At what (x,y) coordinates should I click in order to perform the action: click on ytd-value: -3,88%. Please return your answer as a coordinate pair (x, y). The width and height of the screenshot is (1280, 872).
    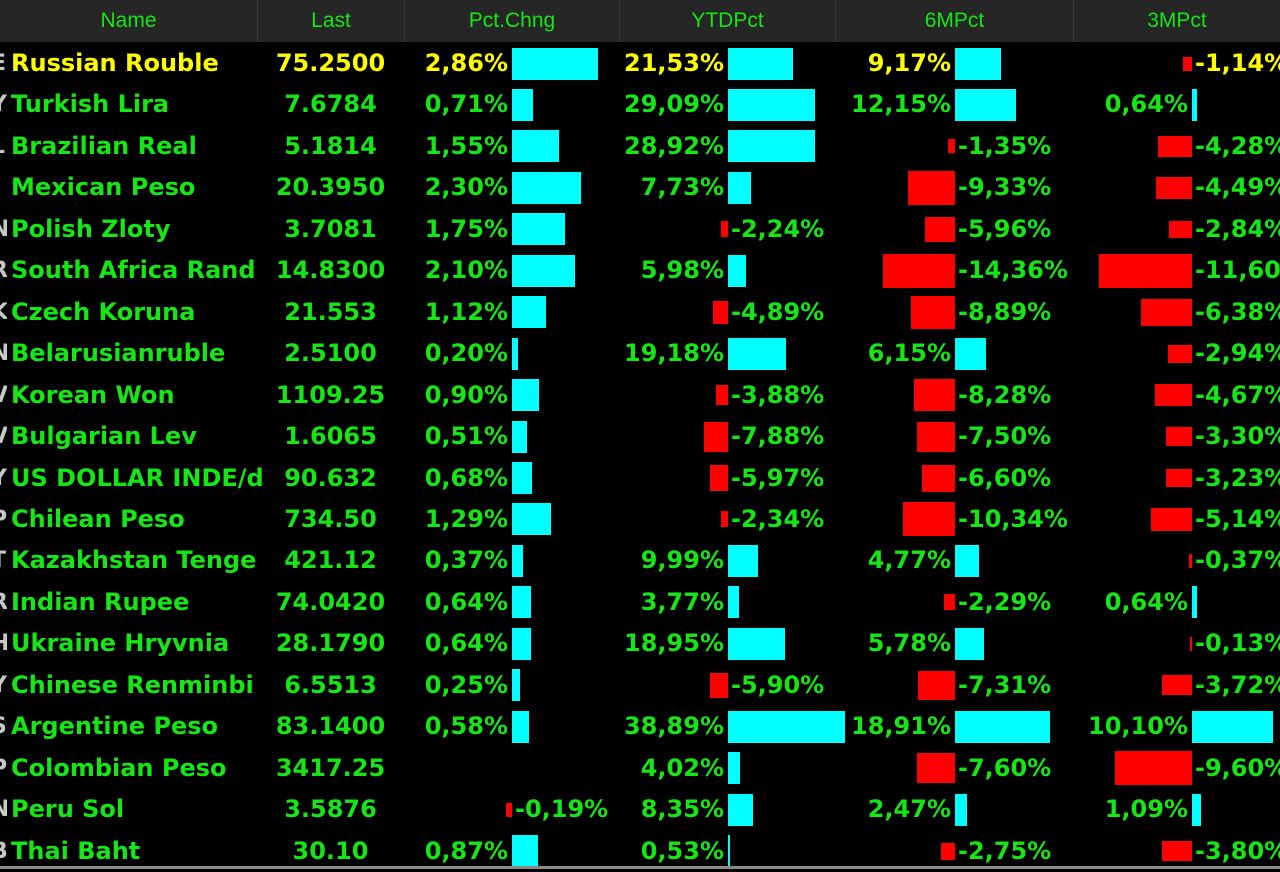
    Looking at the image, I should click on (778, 394).